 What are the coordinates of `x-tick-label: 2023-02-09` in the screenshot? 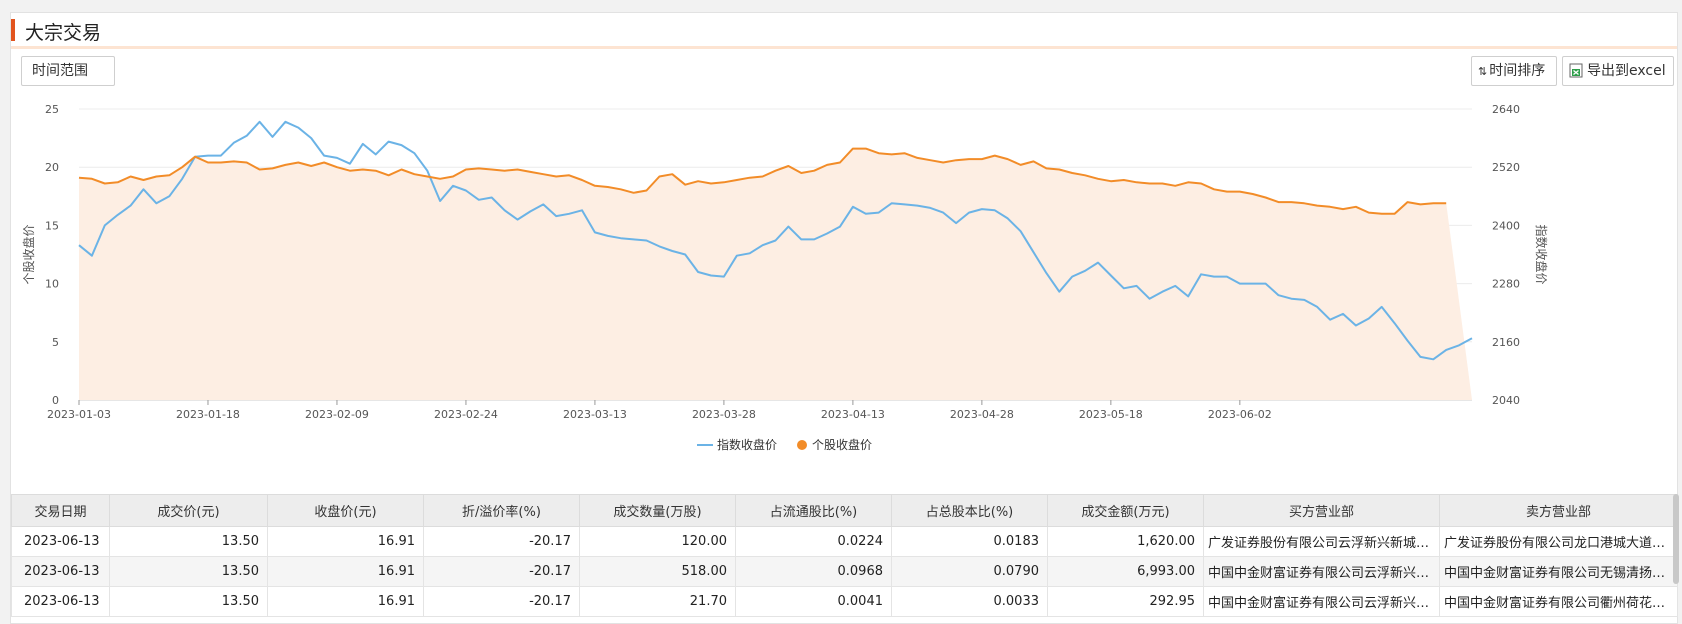 It's located at (337, 414).